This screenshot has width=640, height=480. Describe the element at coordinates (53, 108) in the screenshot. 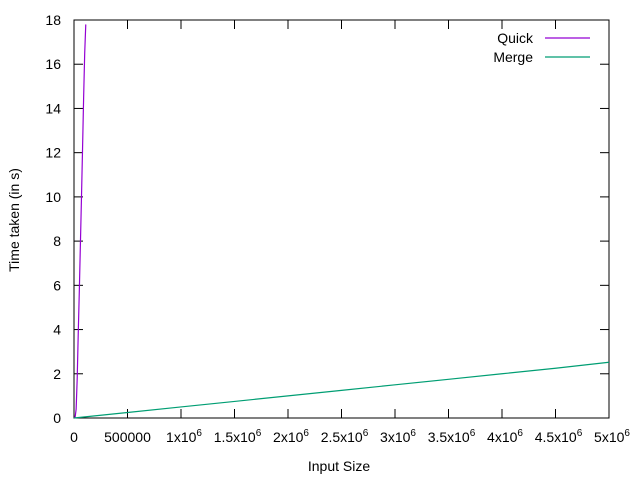

I see `y-tick-label: 14` at that location.